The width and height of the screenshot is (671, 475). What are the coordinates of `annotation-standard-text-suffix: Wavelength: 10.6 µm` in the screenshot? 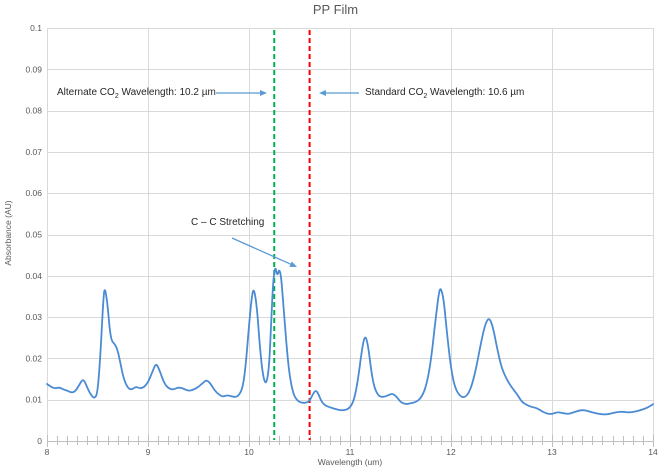 It's located at (476, 92).